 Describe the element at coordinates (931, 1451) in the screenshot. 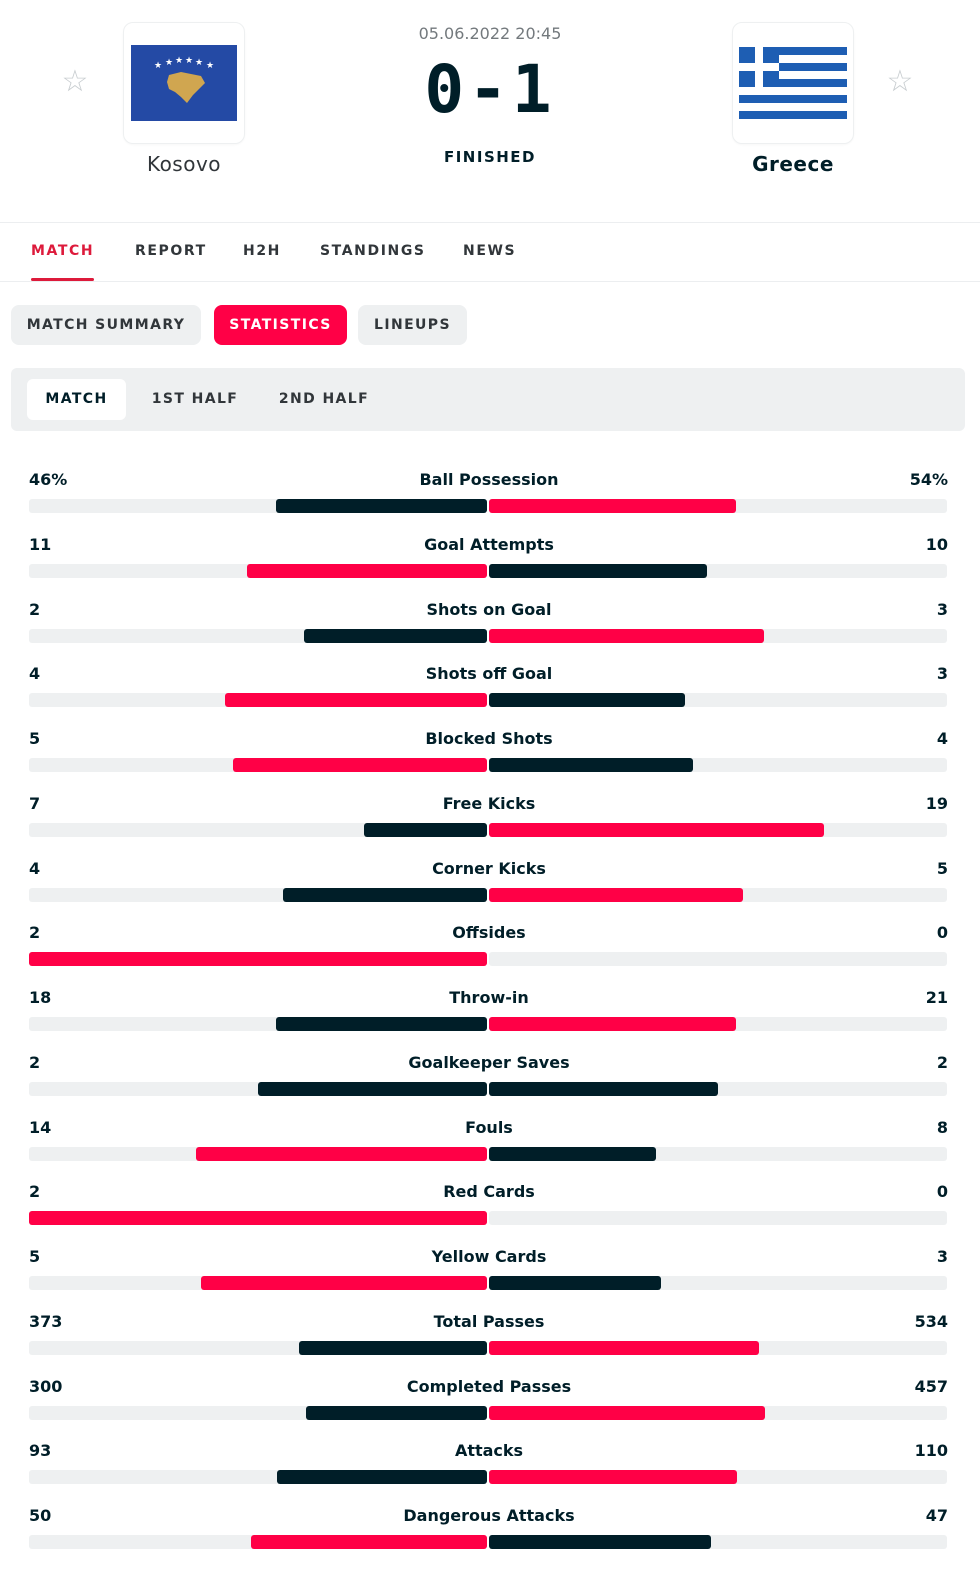

I see `stat-away-value: 110` at that location.